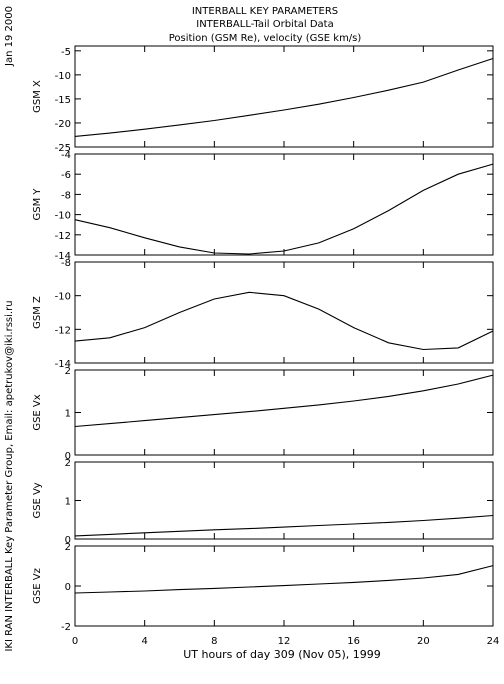 Image resolution: width=504 pixels, height=684 pixels. Describe the element at coordinates (66, 155) in the screenshot. I see `y-tick-label: -4` at that location.